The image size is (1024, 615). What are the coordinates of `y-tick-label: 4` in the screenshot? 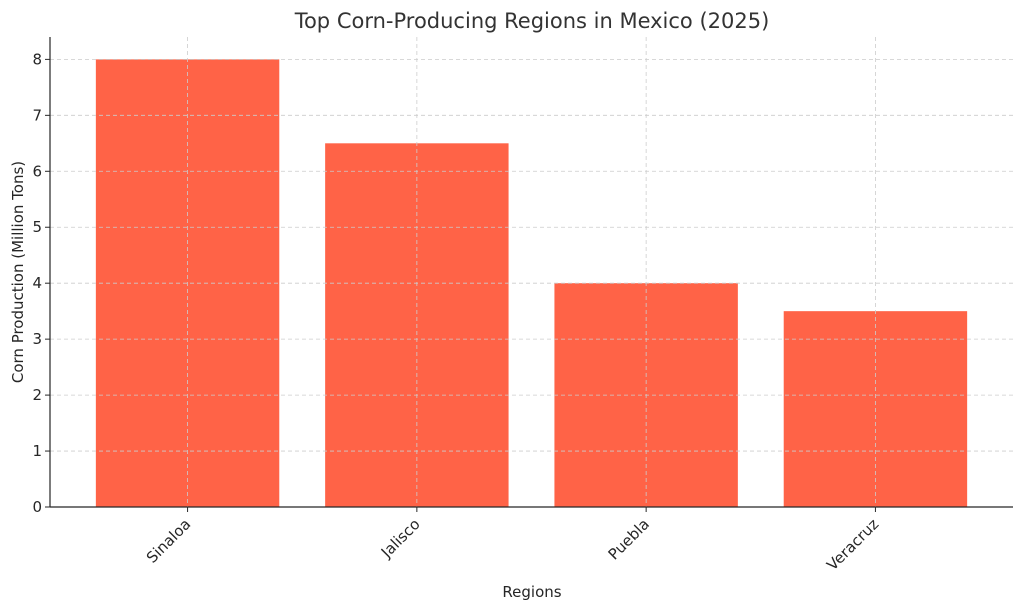 It's located at (37, 283).